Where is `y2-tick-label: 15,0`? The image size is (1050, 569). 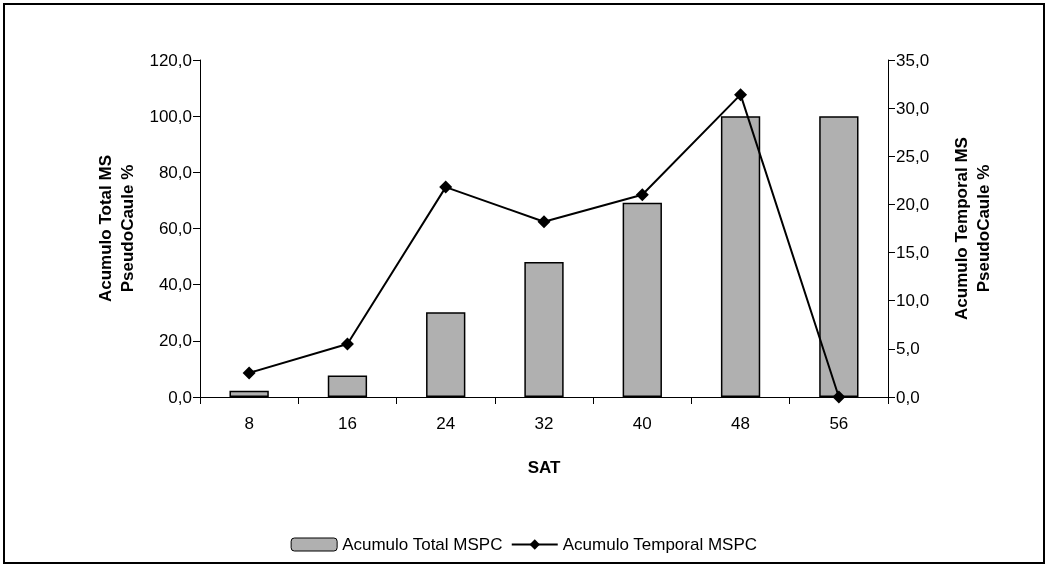
y2-tick-label: 15,0 is located at coordinates (913, 253).